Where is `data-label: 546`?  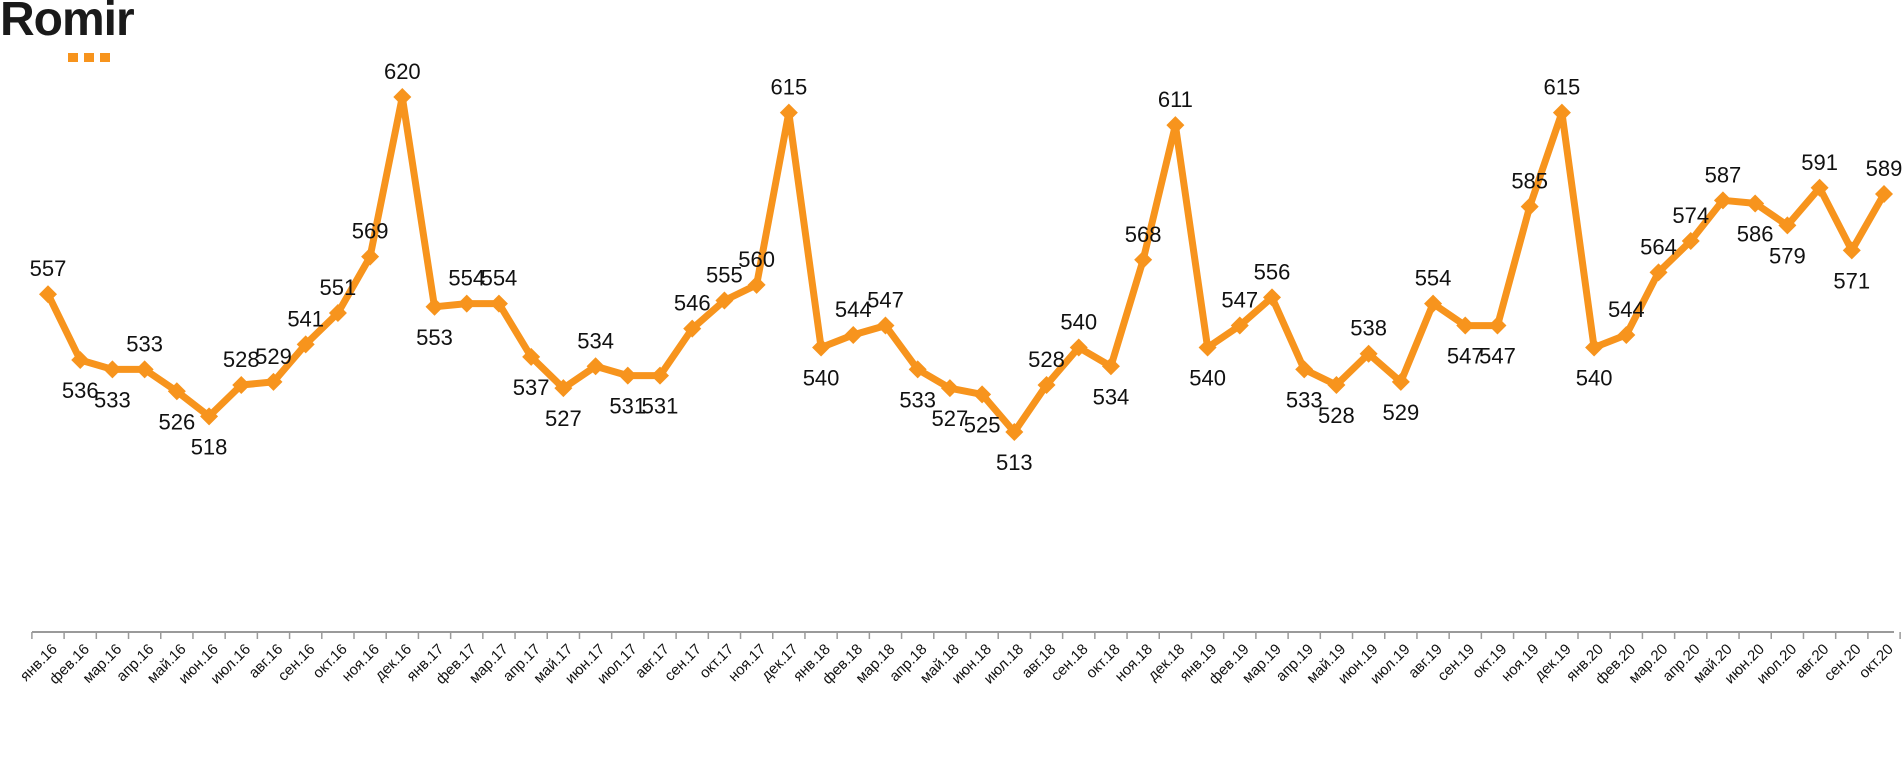
data-label: 546 is located at coordinates (692, 303).